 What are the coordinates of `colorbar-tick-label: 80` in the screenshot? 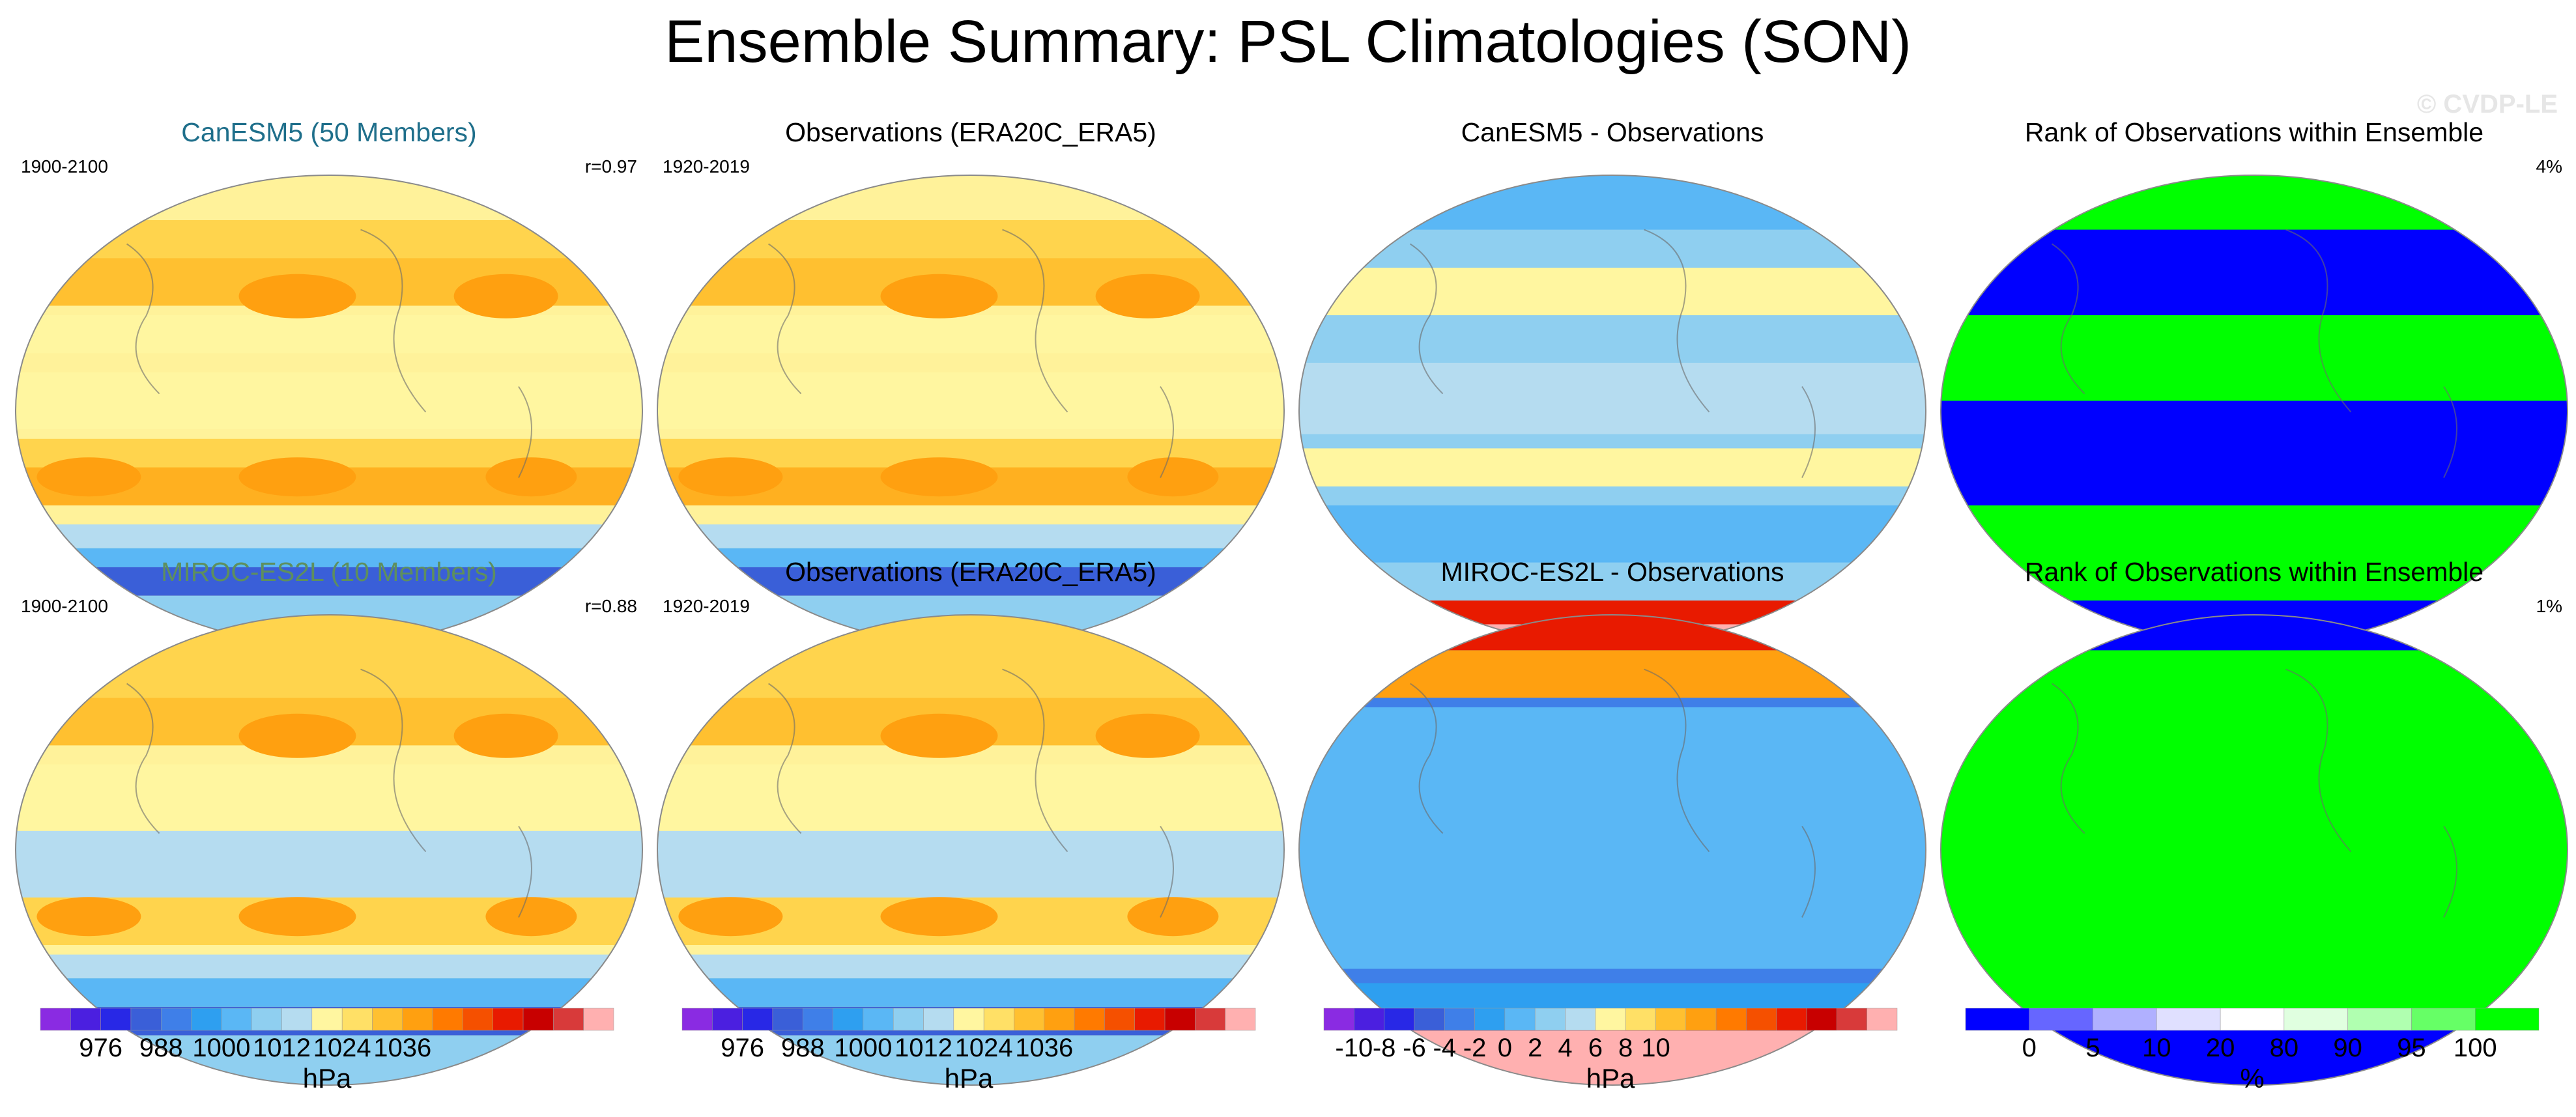 It's located at (2284, 1048).